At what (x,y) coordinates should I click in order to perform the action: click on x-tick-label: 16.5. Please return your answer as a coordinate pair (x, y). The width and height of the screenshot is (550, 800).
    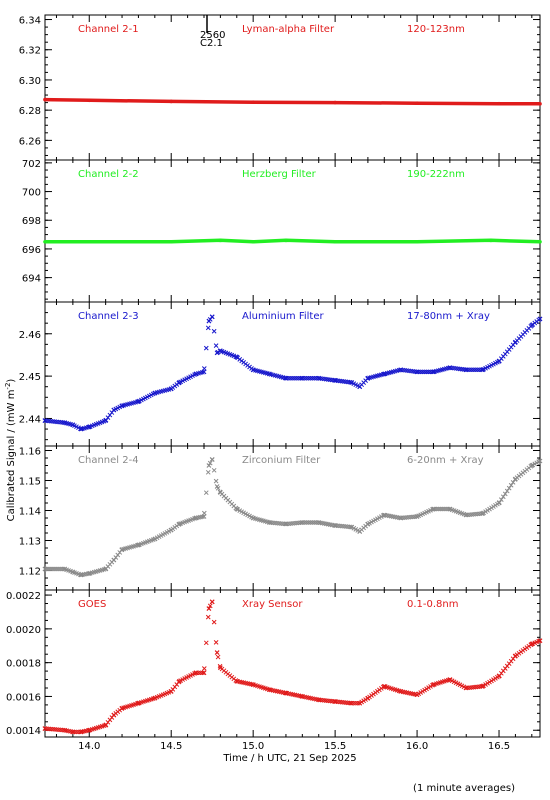
    Looking at the image, I should click on (499, 746).